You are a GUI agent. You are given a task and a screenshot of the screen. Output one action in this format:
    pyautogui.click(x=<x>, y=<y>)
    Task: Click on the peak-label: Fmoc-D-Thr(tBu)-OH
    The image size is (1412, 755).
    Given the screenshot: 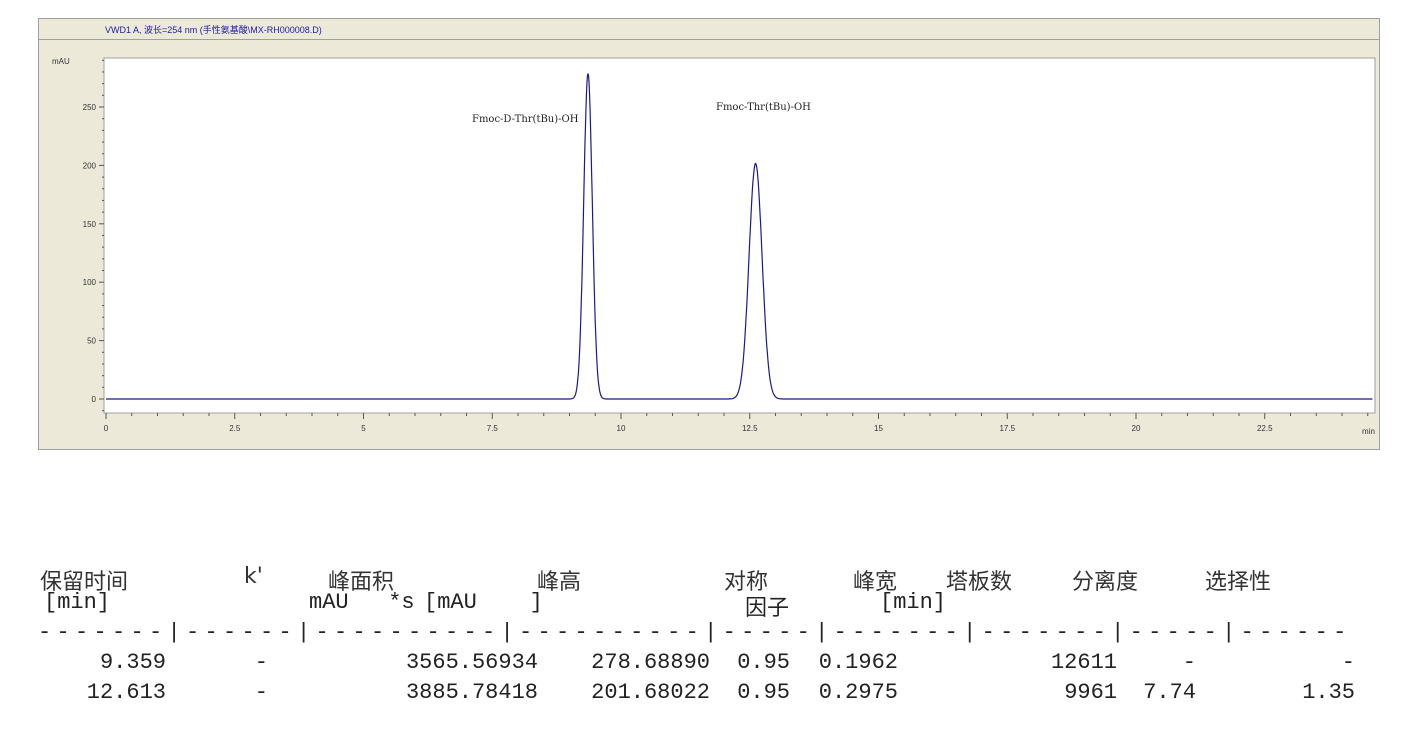 What is the action you would take?
    pyautogui.click(x=525, y=119)
    